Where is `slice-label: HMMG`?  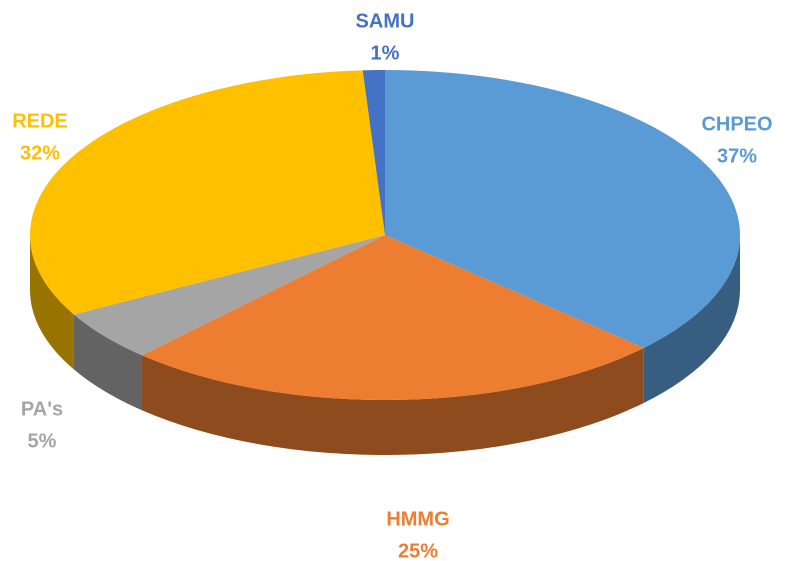
slice-label: HMMG is located at coordinates (417, 519).